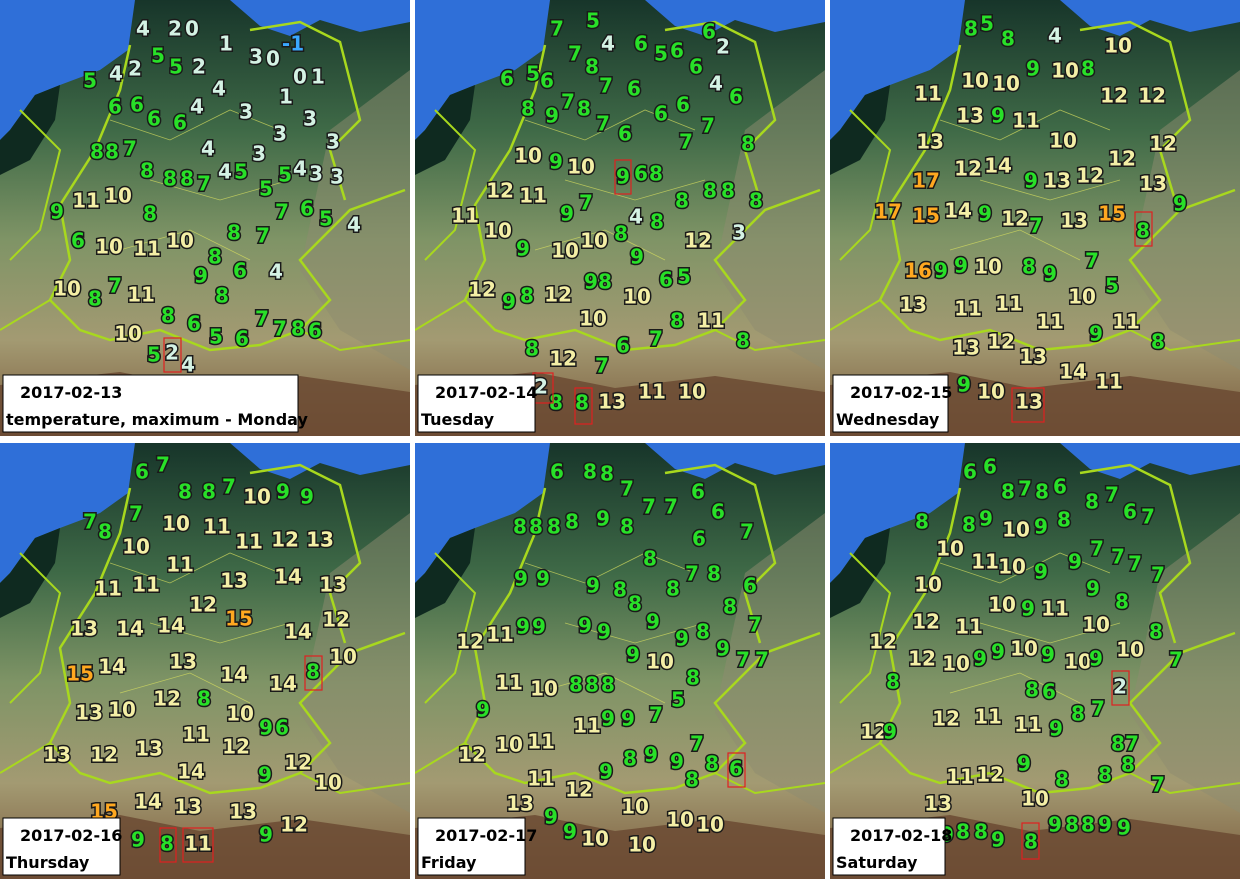  What do you see at coordinates (80, 674) in the screenshot?
I see `station-value: 15` at bounding box center [80, 674].